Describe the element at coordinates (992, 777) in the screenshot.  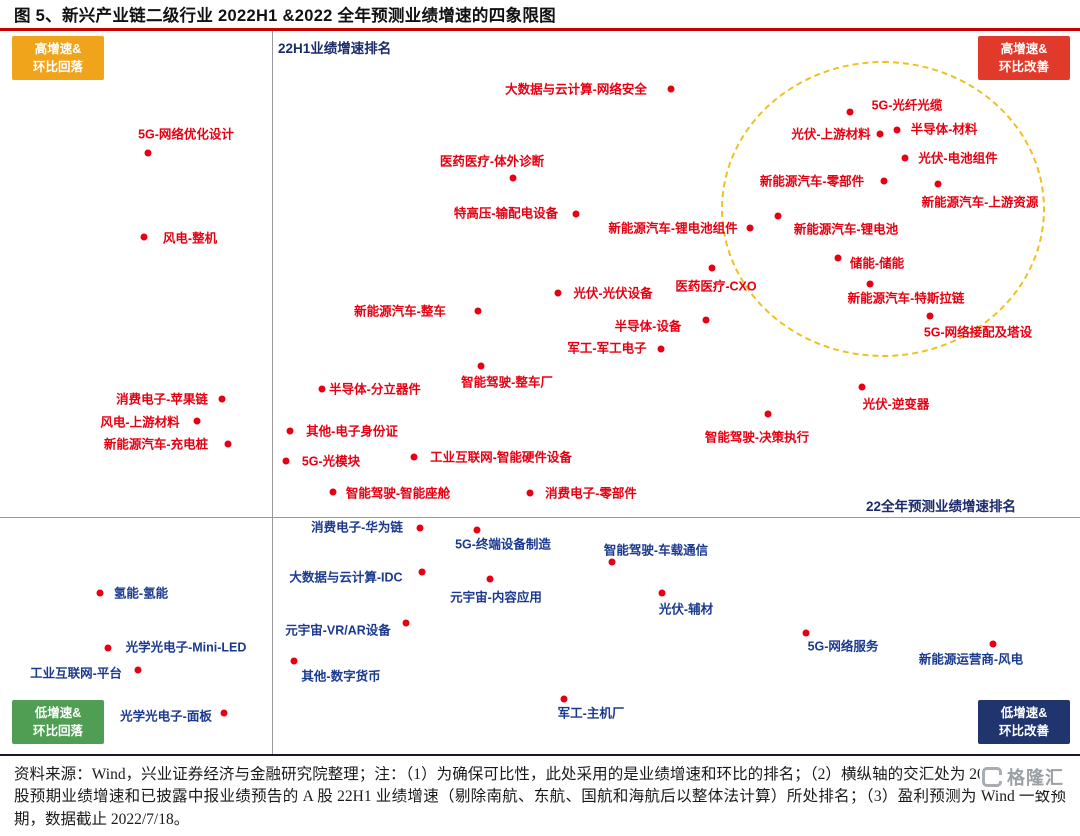
I see `gelonghui-logo-icon` at that location.